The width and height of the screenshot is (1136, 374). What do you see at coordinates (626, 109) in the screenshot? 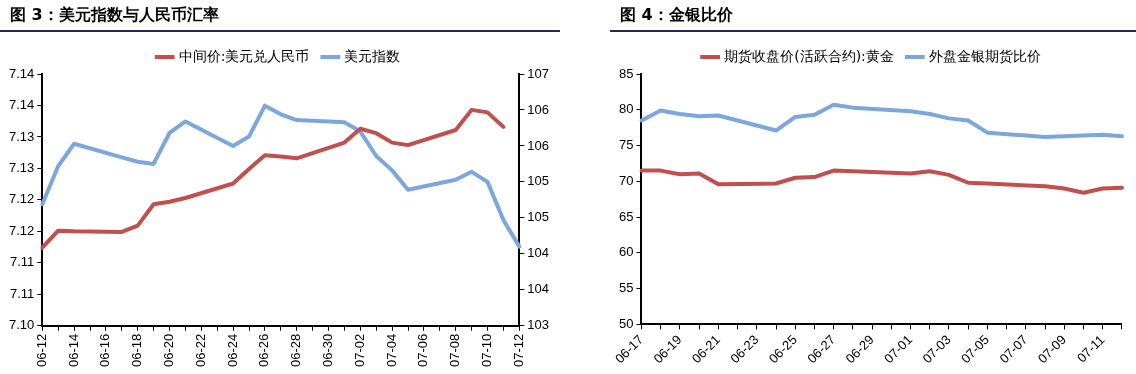
I see `y-tick-label: 80` at bounding box center [626, 109].